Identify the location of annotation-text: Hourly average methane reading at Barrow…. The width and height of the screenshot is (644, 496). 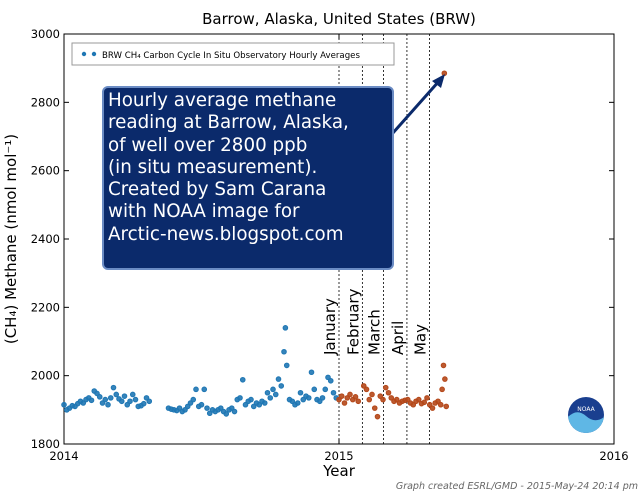
(228, 167).